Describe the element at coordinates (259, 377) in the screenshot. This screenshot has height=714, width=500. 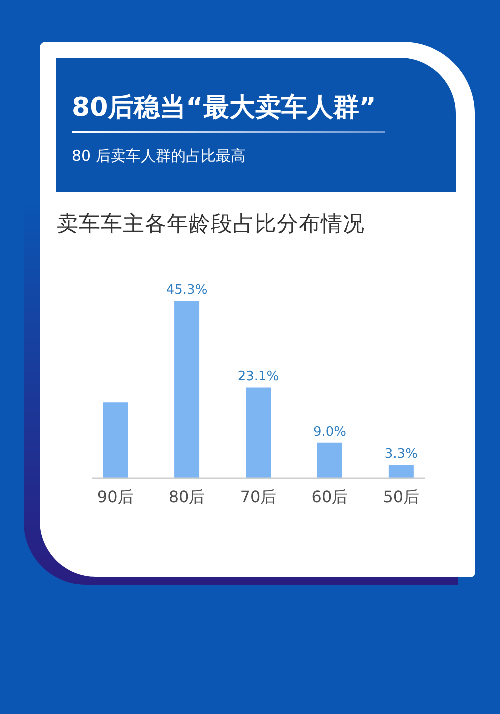
I see `data-label: 23.1%` at that location.